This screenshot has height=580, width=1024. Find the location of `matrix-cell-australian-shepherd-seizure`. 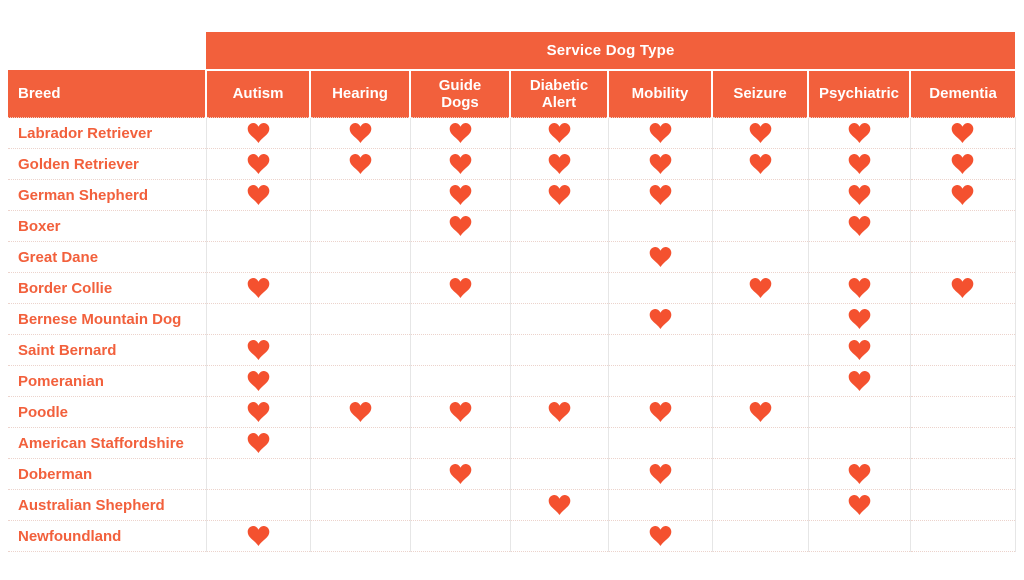

matrix-cell-australian-shepherd-seizure is located at coordinates (759, 505).